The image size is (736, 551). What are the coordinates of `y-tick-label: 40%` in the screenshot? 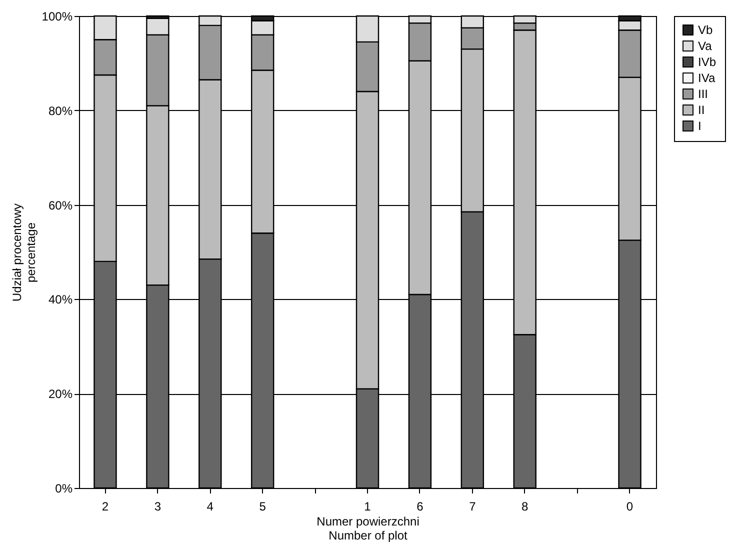 It's located at (60, 299).